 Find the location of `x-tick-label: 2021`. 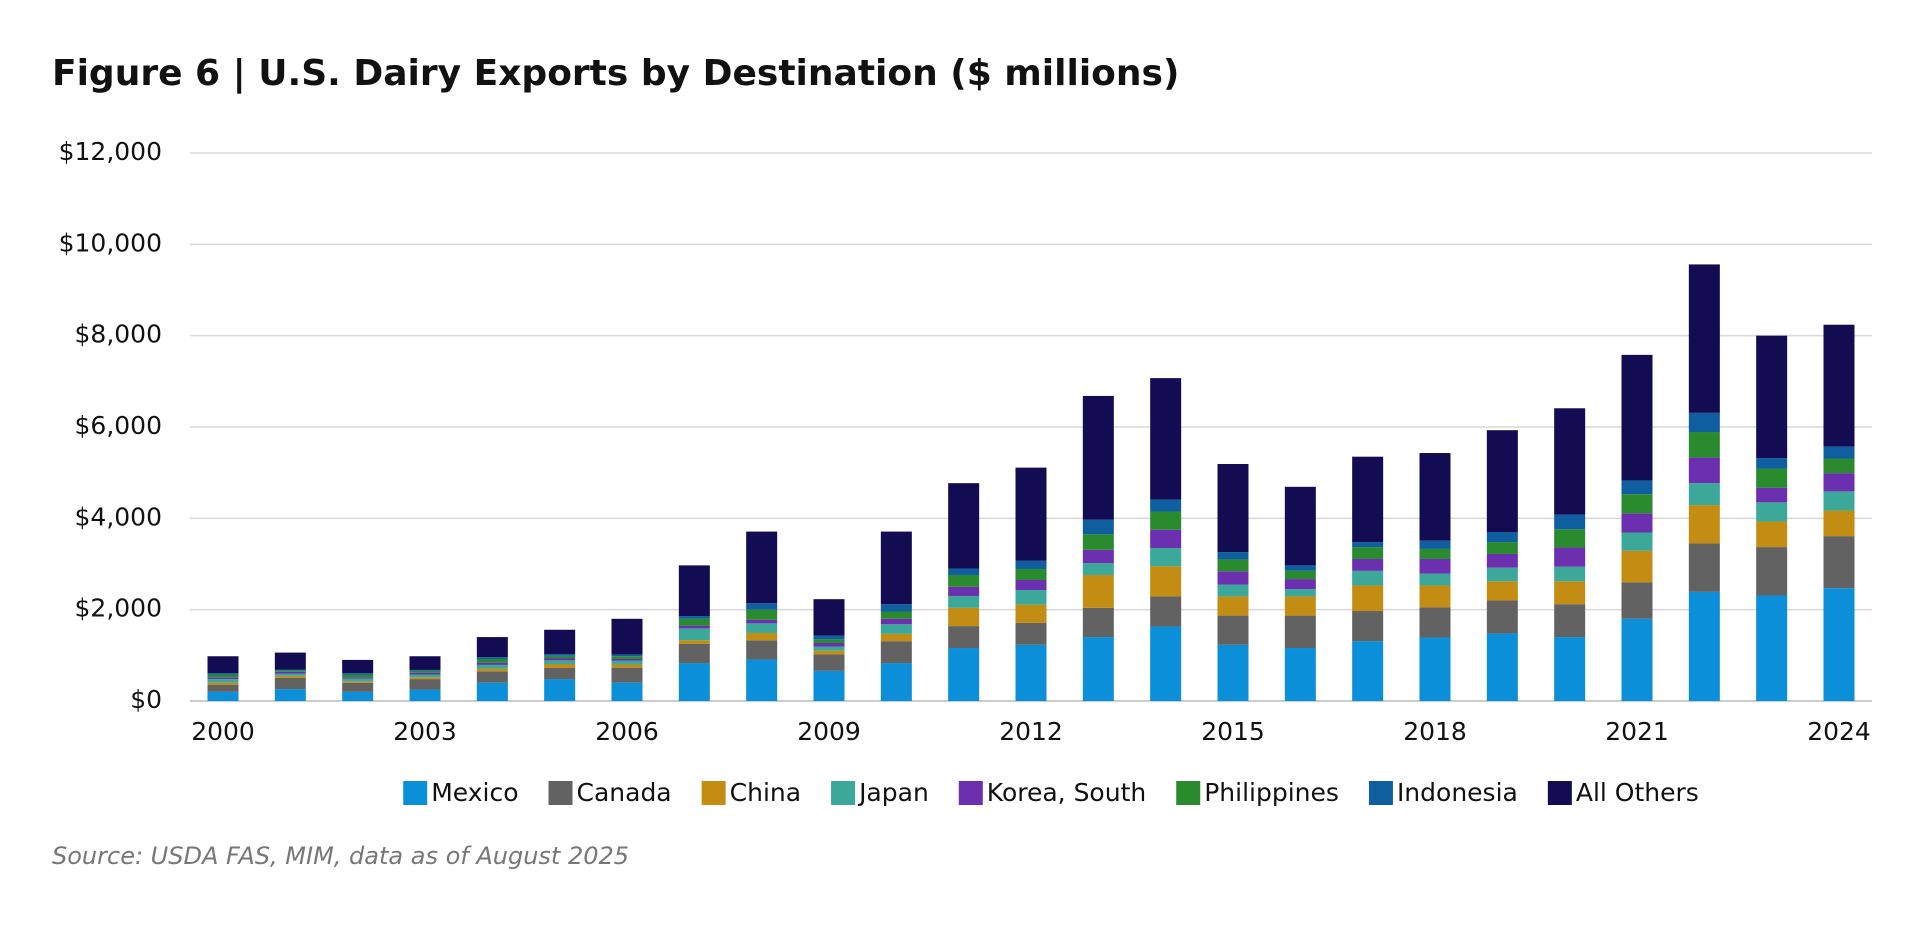

x-tick-label: 2021 is located at coordinates (1637, 731).